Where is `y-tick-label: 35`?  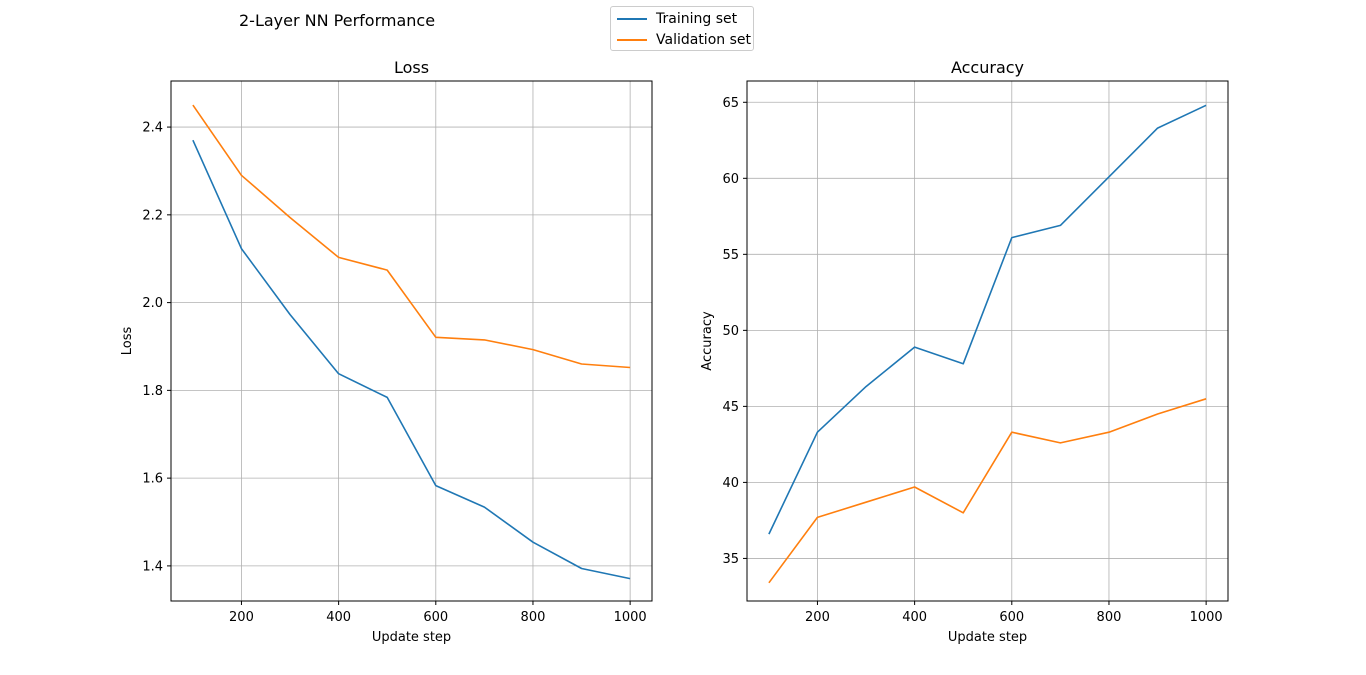 y-tick-label: 35 is located at coordinates (730, 559).